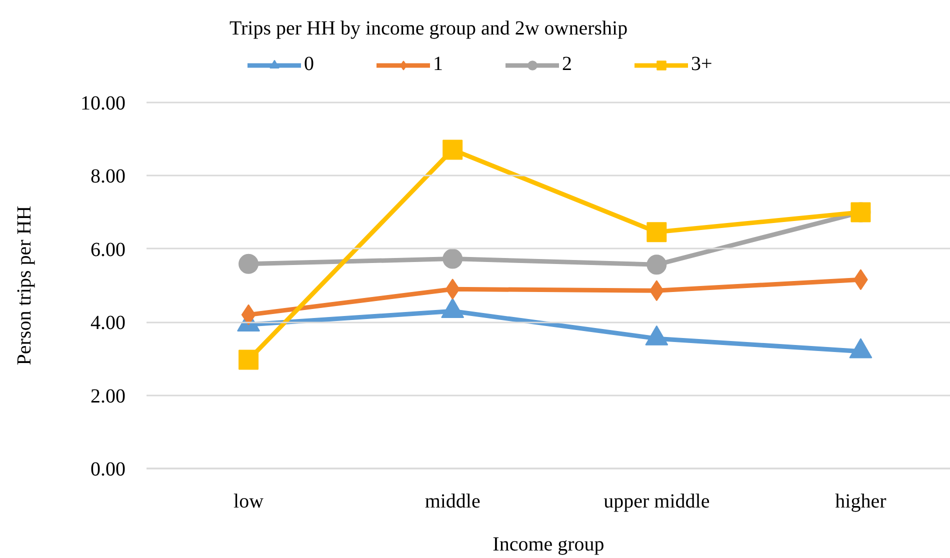 This screenshot has height=558, width=950. What do you see at coordinates (108, 469) in the screenshot?
I see `y-tick-label: 0.00` at bounding box center [108, 469].